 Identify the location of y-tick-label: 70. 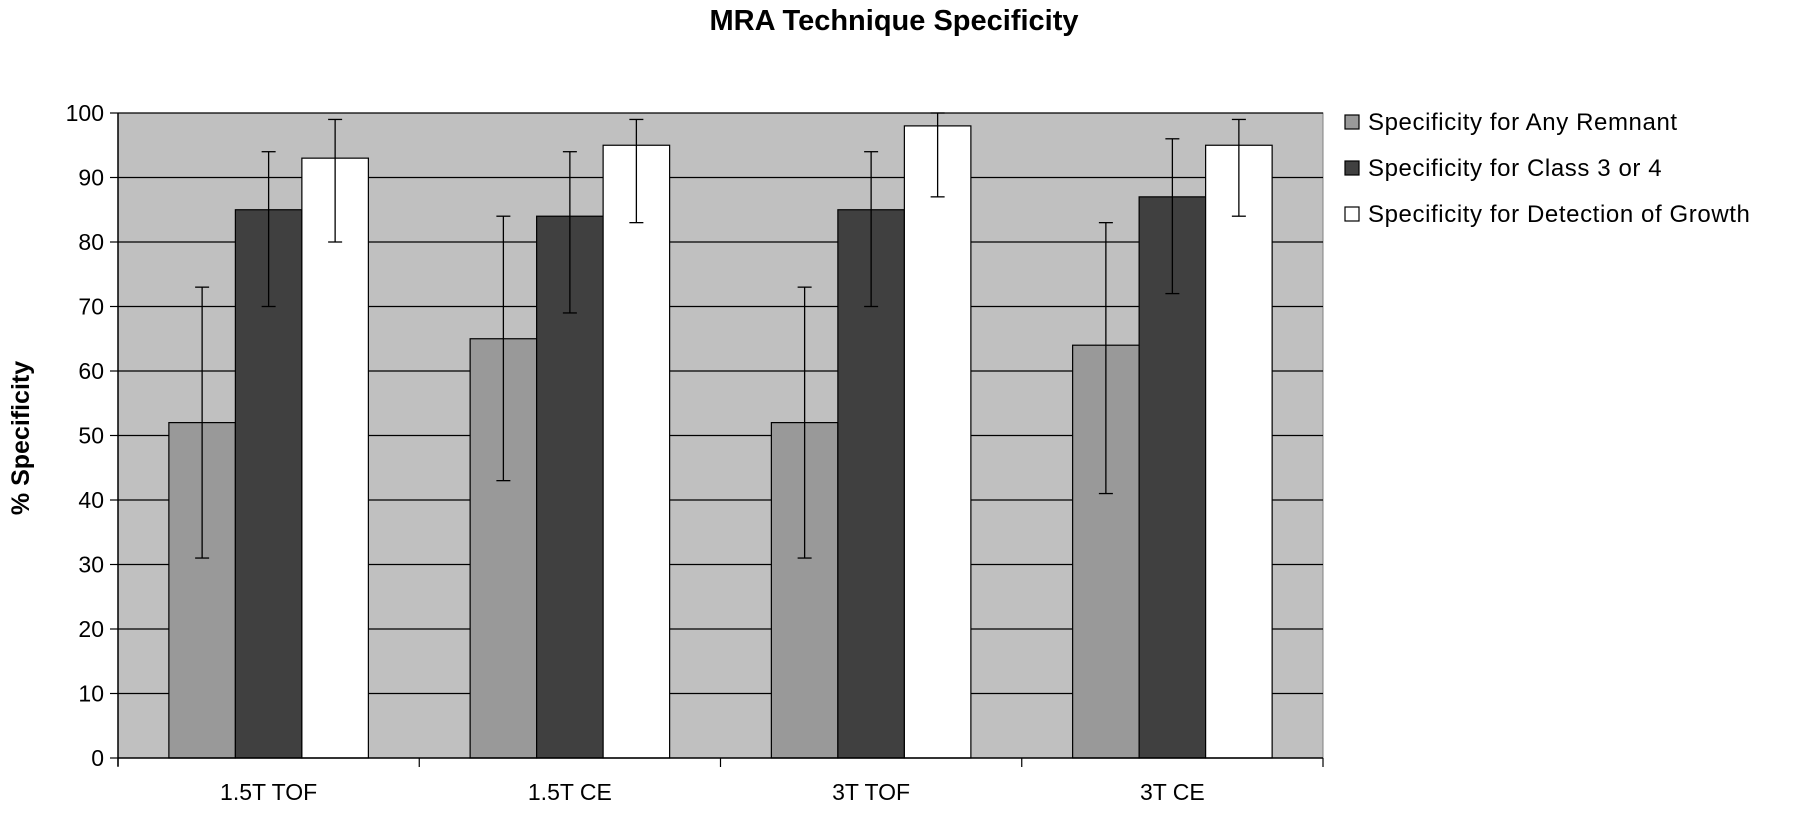
(91, 307).